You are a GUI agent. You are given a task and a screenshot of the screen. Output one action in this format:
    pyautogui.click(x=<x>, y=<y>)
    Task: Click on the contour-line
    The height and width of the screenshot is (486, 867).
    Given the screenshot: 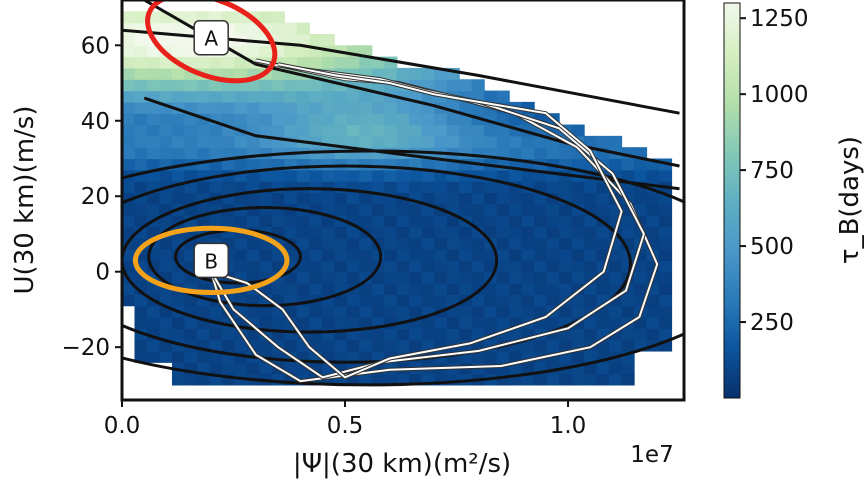 What is the action you would take?
    pyautogui.click(x=411, y=143)
    